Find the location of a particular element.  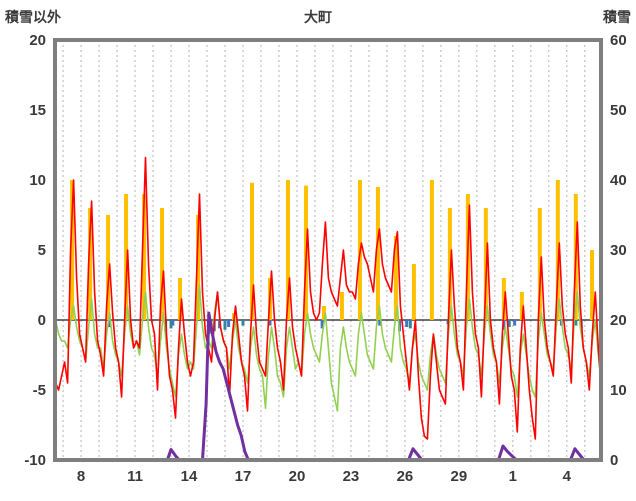

chart-title: 大町 is located at coordinates (318, 17).